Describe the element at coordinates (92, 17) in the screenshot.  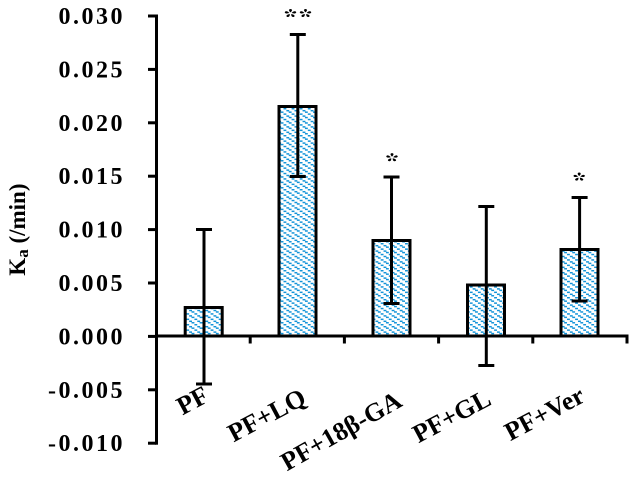
I see `svg-text: 0.030` at that location.